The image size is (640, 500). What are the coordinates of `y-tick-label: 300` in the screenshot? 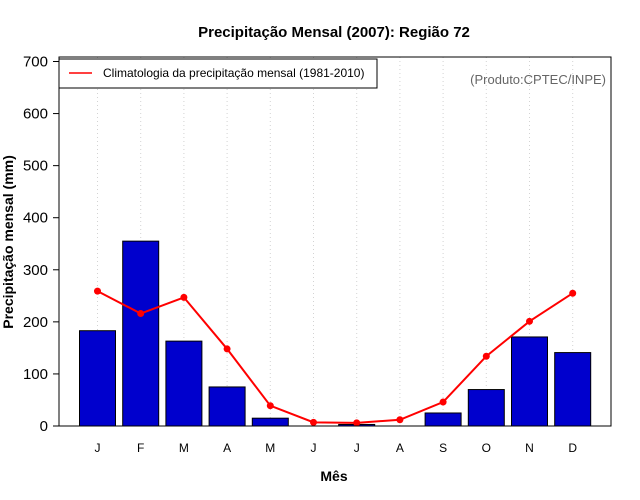 It's located at (35, 270).